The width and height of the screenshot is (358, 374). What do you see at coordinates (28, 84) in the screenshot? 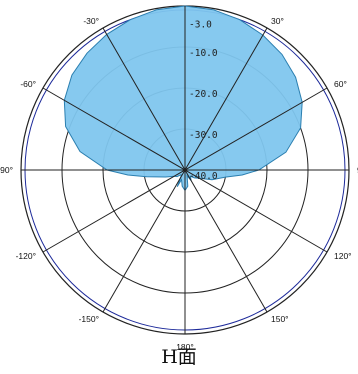
I see `angle-tick-label: -60°` at bounding box center [28, 84].